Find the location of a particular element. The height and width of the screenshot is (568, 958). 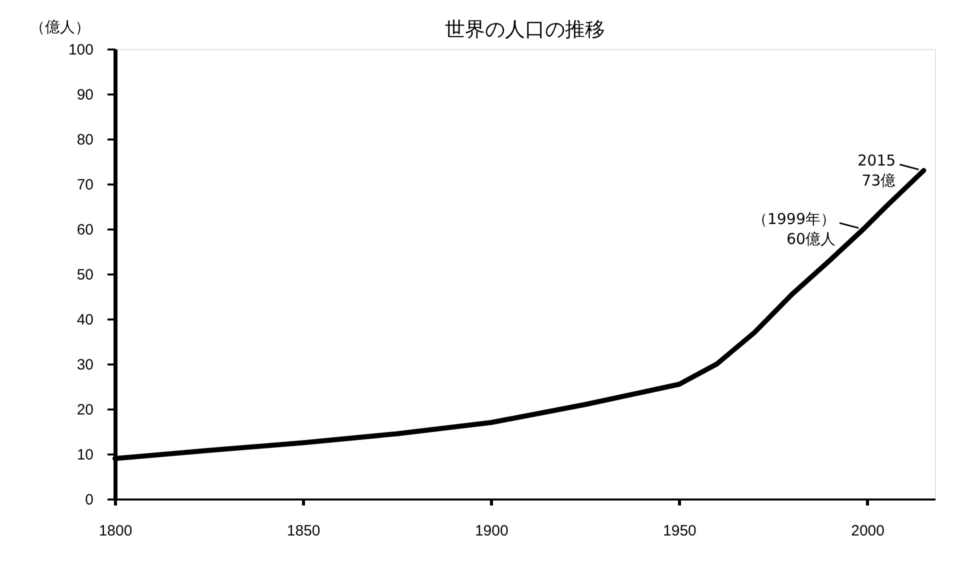

y-tick-label: 40 is located at coordinates (85, 320).